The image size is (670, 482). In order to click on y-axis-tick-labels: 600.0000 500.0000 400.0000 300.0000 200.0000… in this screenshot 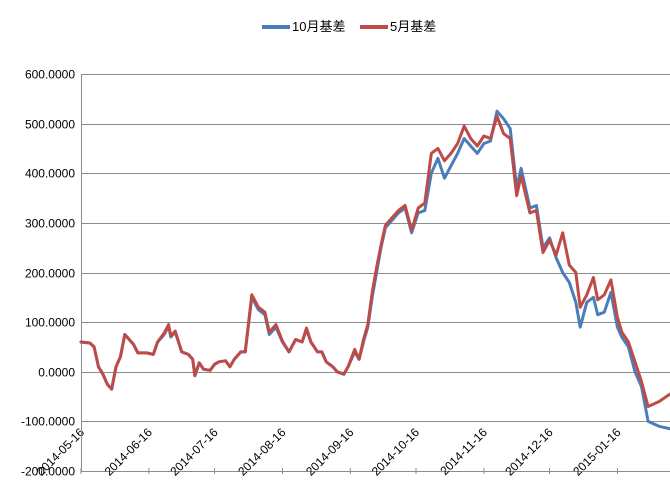, I will do `click(48, 273)`.